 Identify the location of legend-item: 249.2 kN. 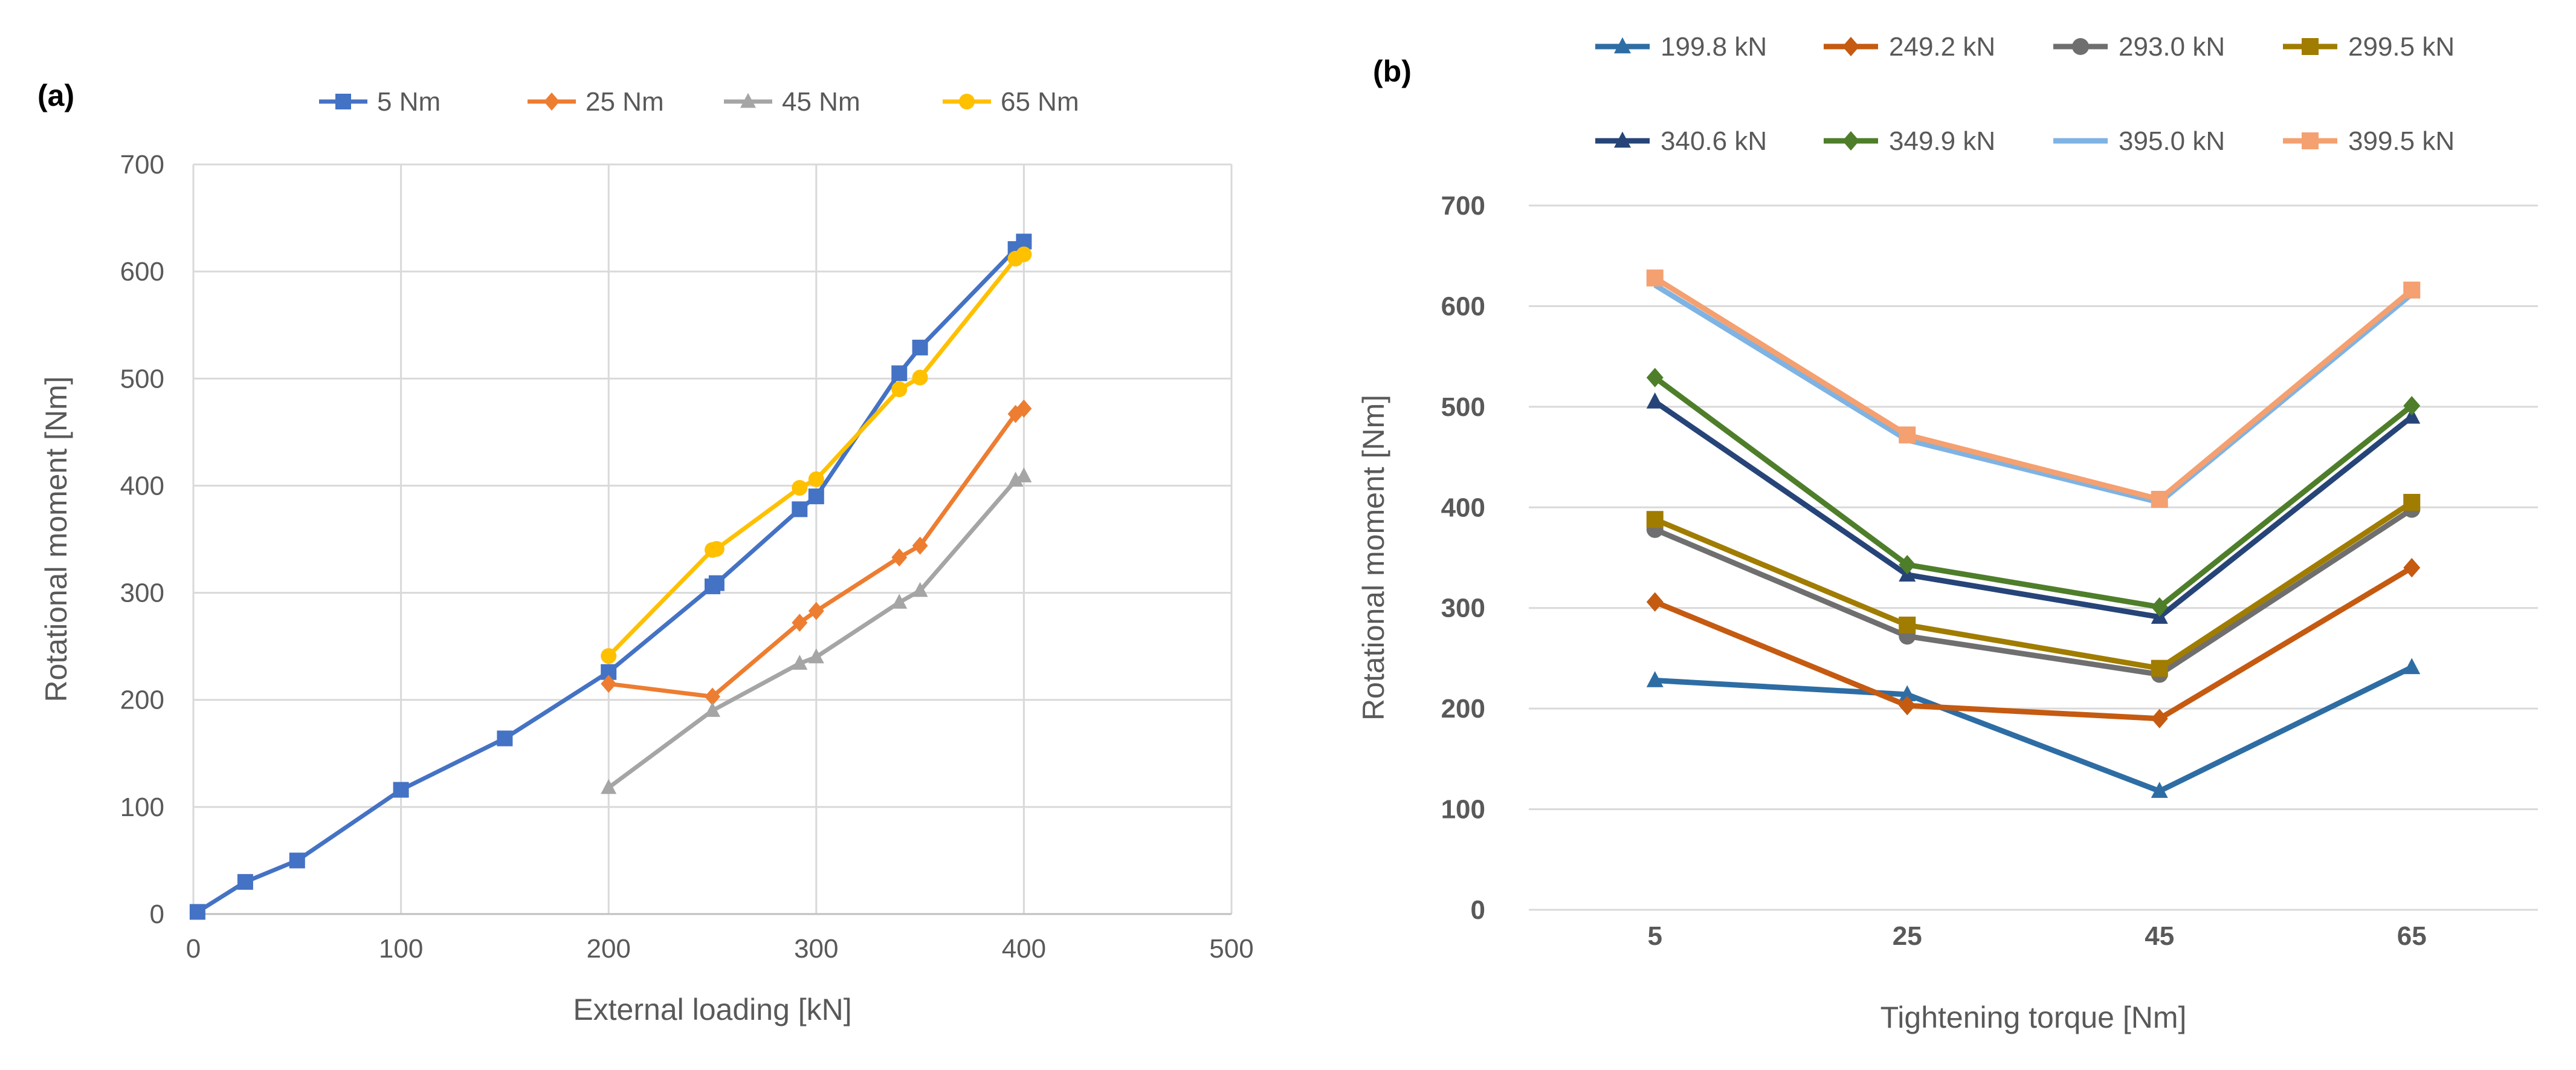
(1910, 47).